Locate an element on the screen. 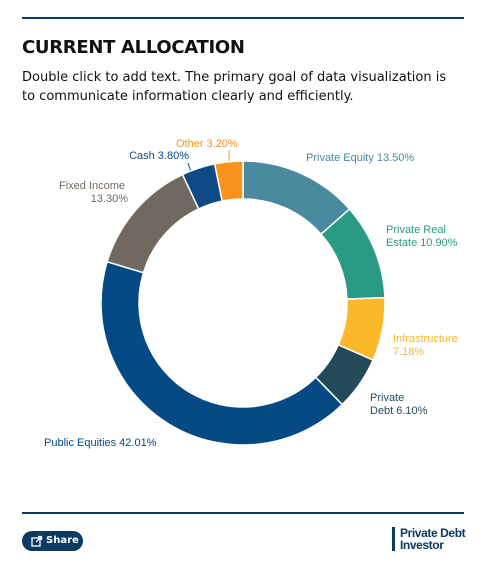 This screenshot has width=485, height=568. segment-label: Public Equities 42.01% is located at coordinates (144, 443).